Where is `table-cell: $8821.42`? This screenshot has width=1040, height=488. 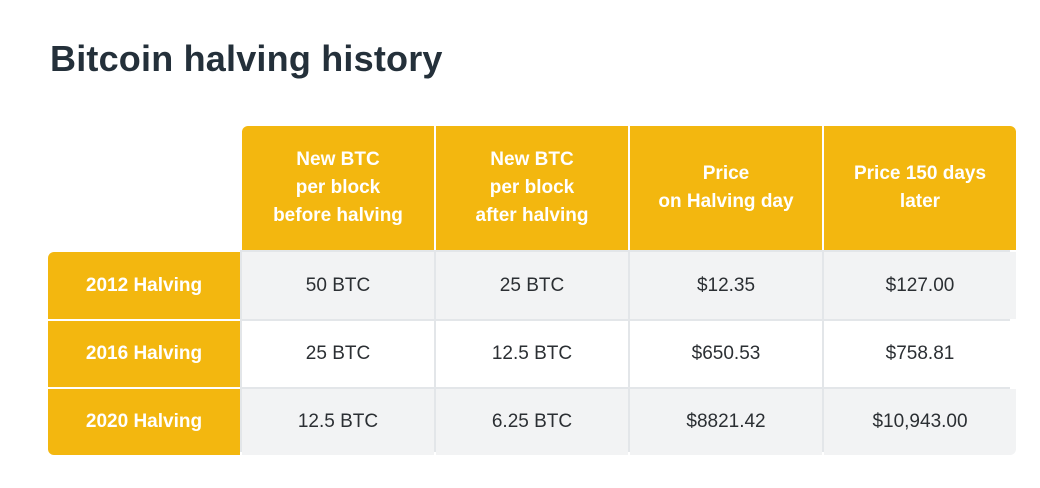 table-cell: $8821.42 is located at coordinates (726, 422).